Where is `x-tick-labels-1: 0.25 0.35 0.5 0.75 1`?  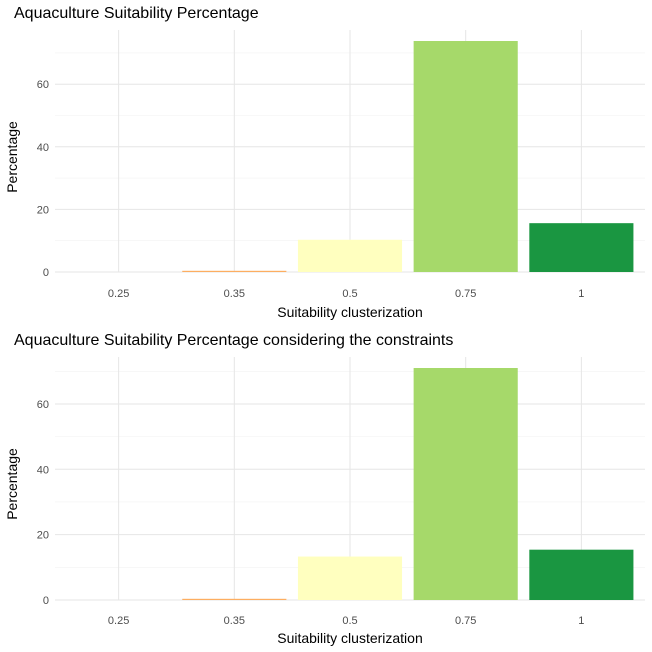 x-tick-labels-1: 0.25 0.35 0.5 0.75 1 is located at coordinates (346, 294).